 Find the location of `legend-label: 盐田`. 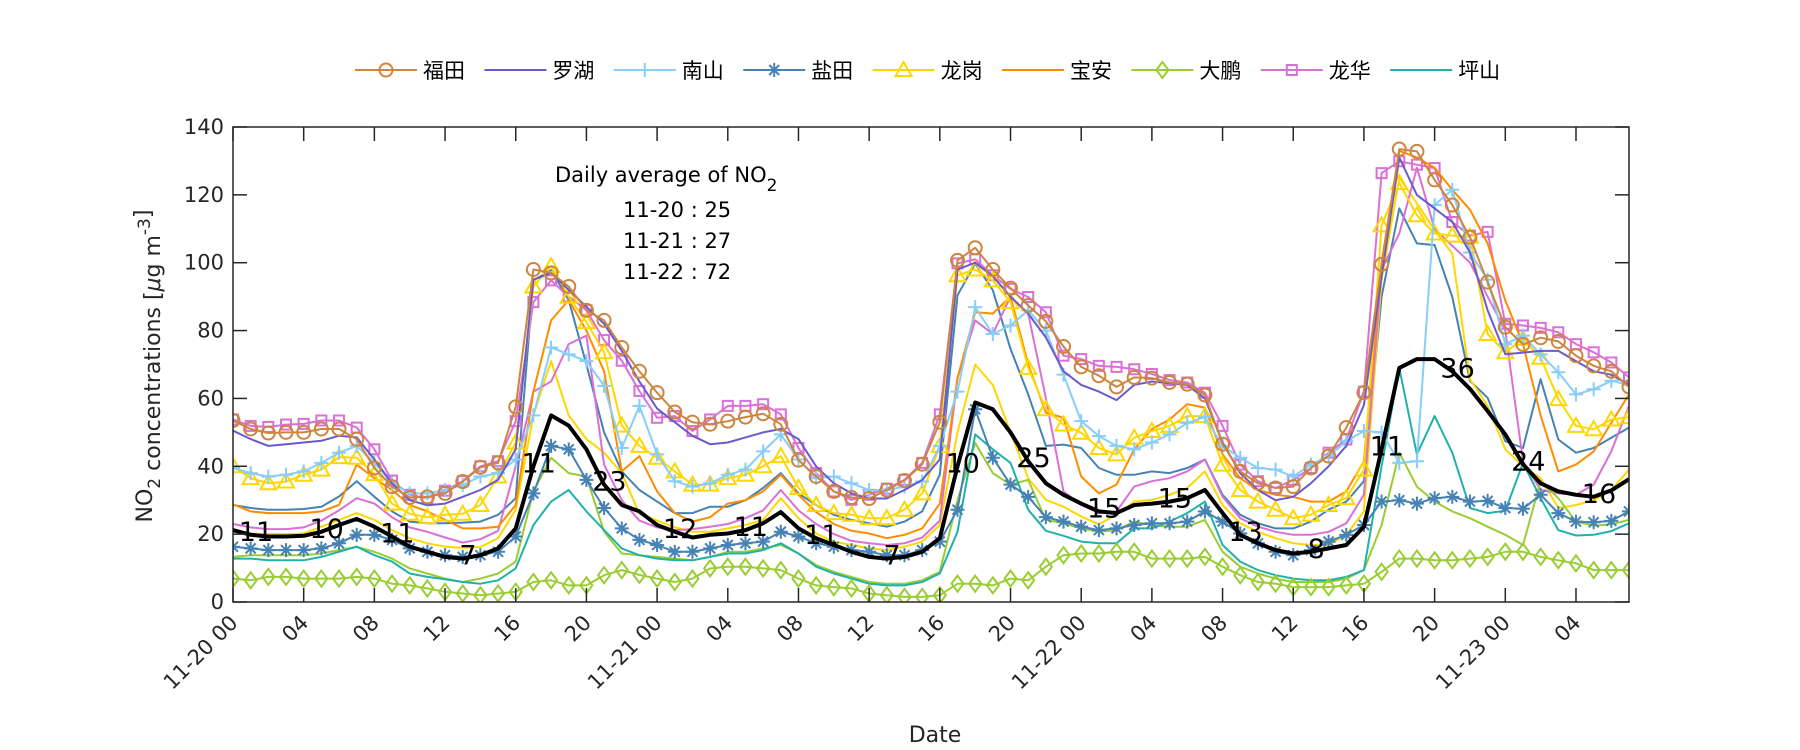

legend-label: 盐田 is located at coordinates (832, 71).